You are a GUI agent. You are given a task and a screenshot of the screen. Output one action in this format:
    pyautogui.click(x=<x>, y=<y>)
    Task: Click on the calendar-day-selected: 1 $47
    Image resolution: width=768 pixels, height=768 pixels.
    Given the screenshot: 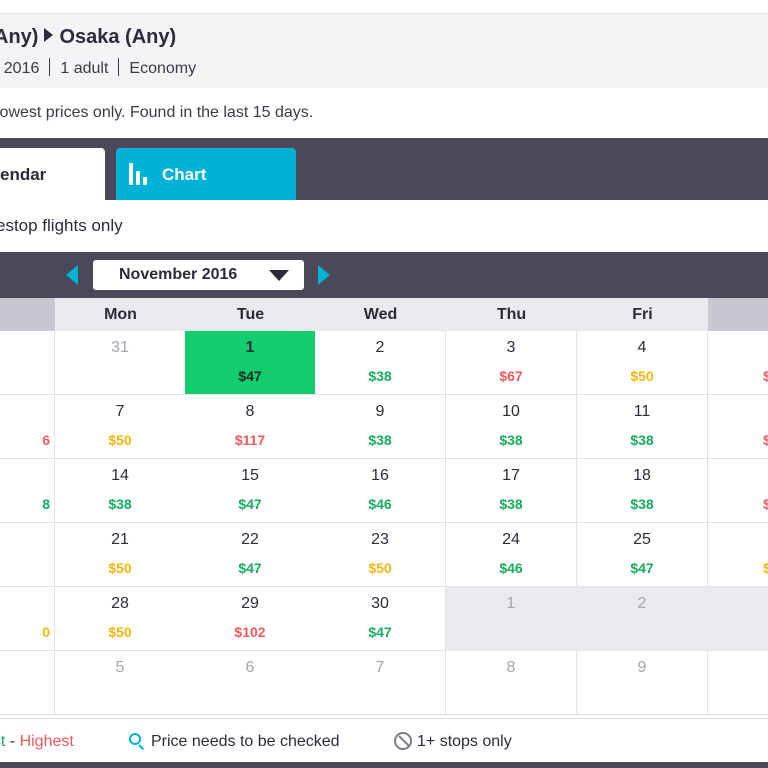 What is the action you would take?
    pyautogui.click(x=250, y=363)
    